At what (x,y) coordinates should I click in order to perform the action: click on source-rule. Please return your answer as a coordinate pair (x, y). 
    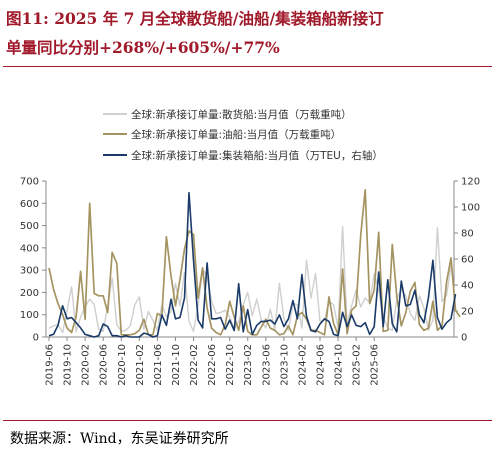
    Looking at the image, I should click on (247, 420).